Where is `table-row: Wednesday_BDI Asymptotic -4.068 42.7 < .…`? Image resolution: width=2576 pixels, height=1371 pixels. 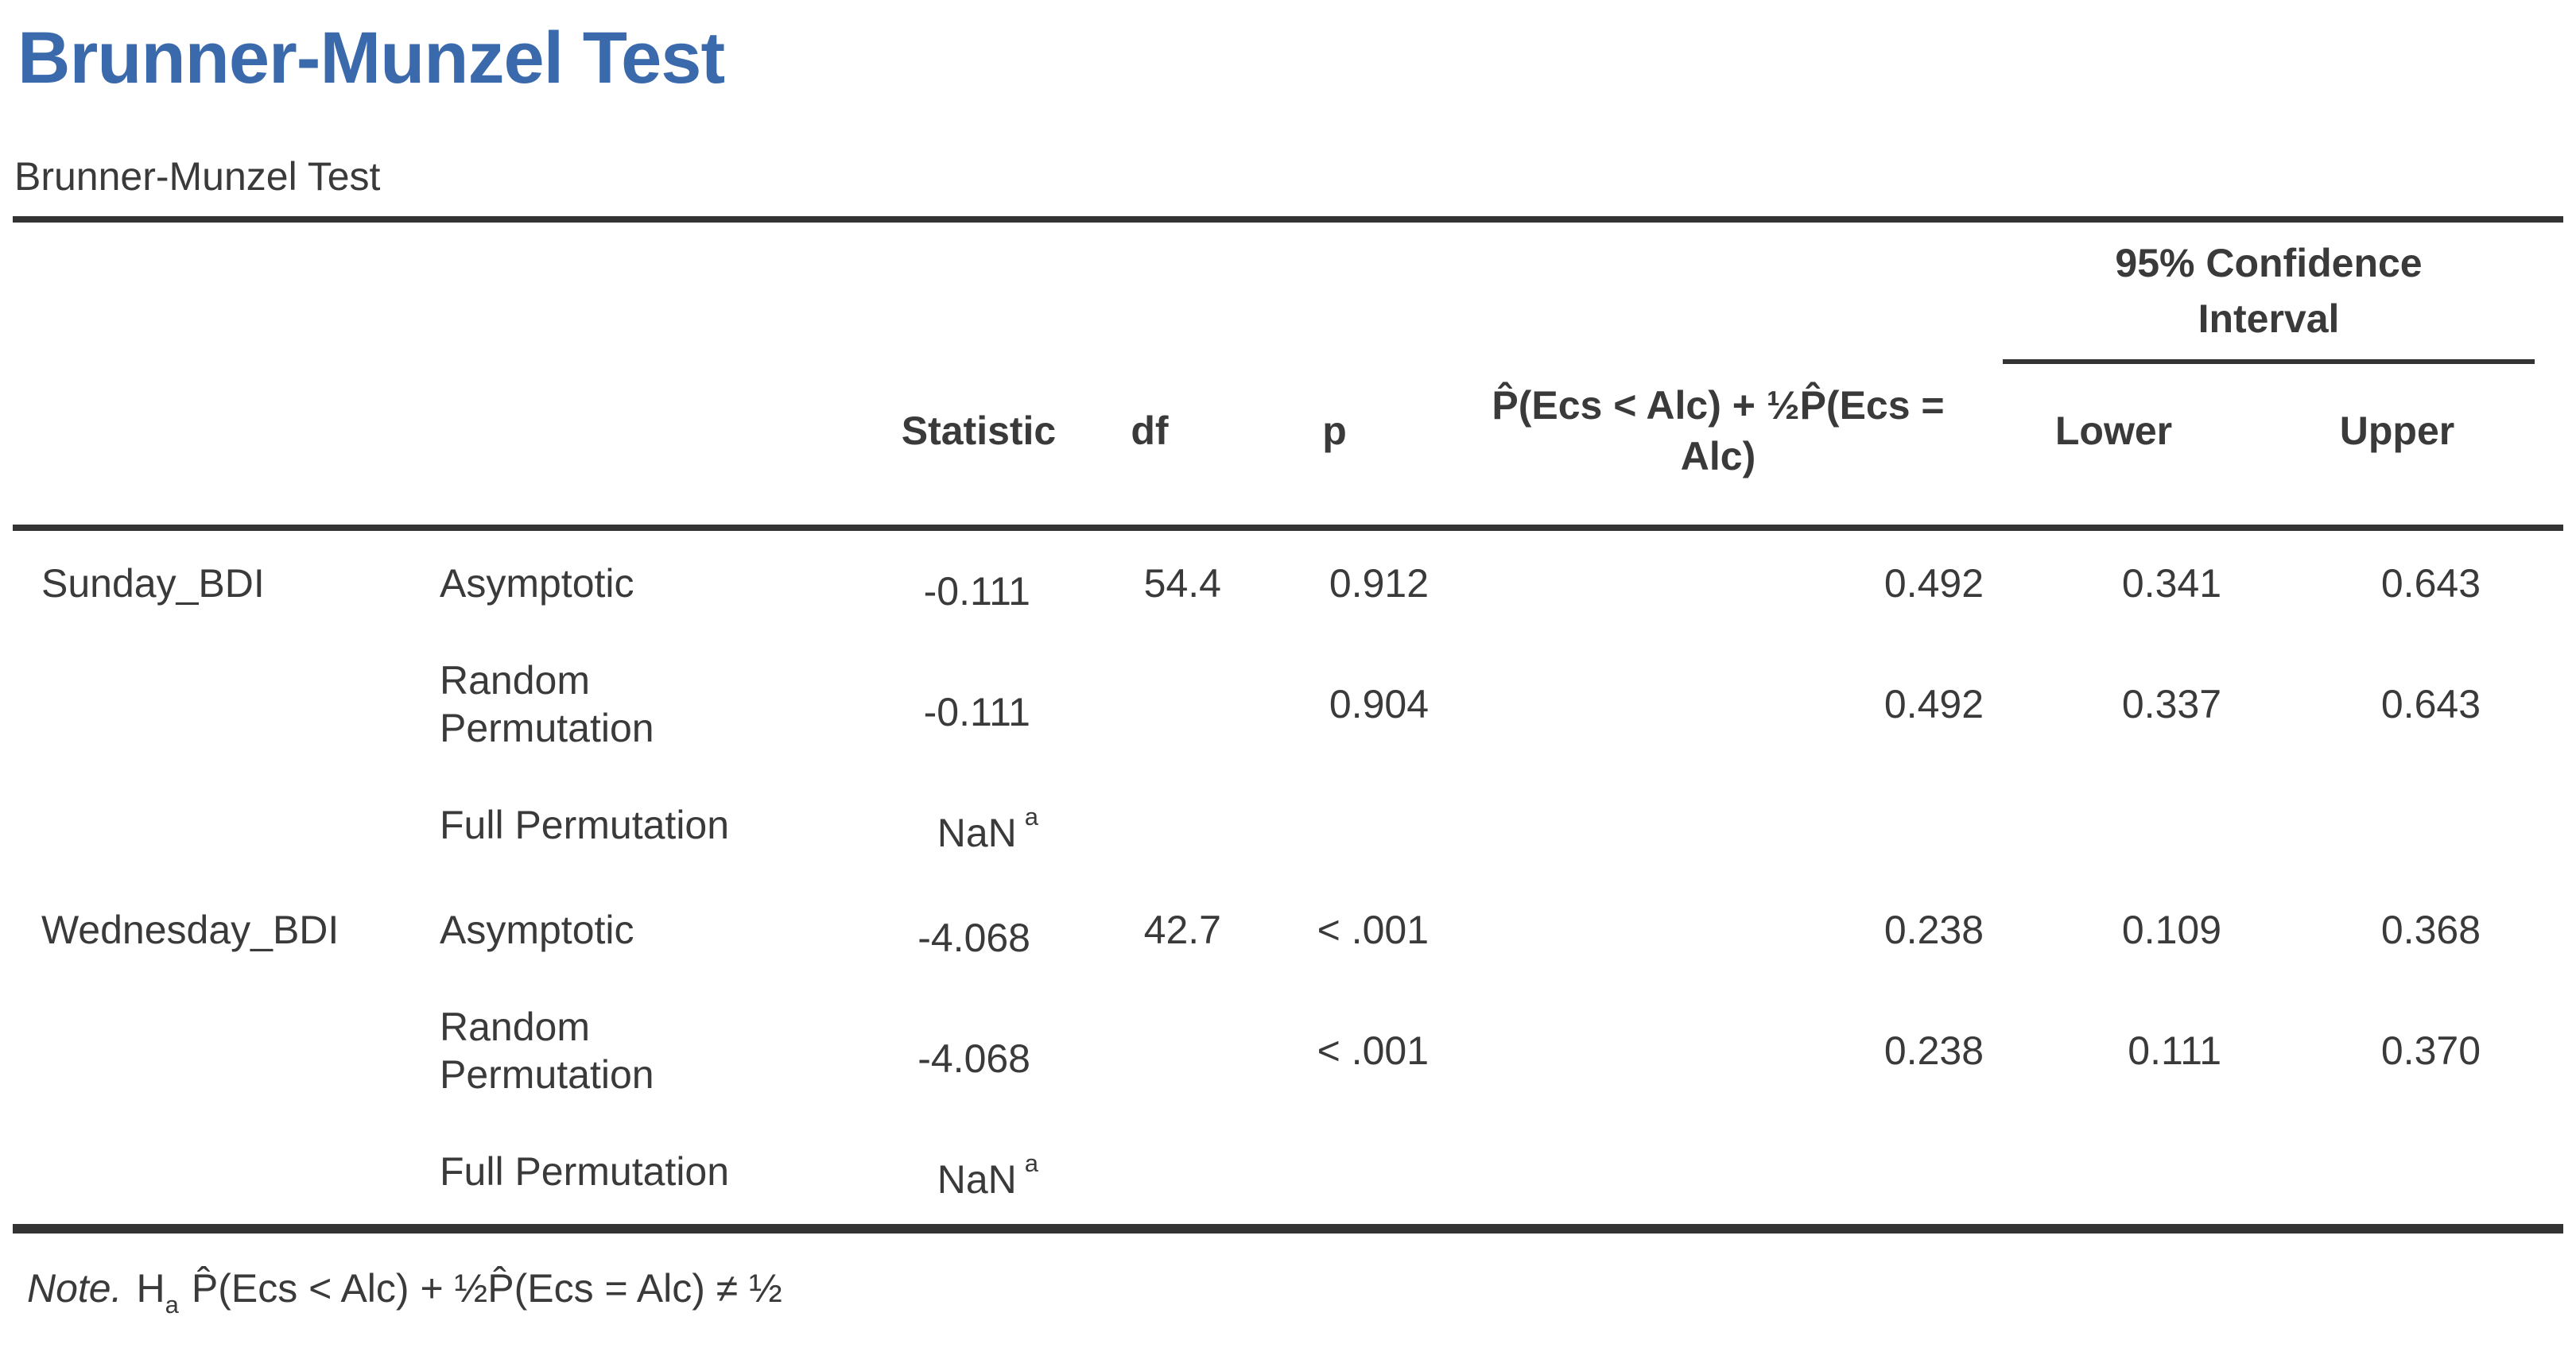 table-row: Wednesday_BDI Asymptotic -4.068 42.7 < .… is located at coordinates (1288, 929).